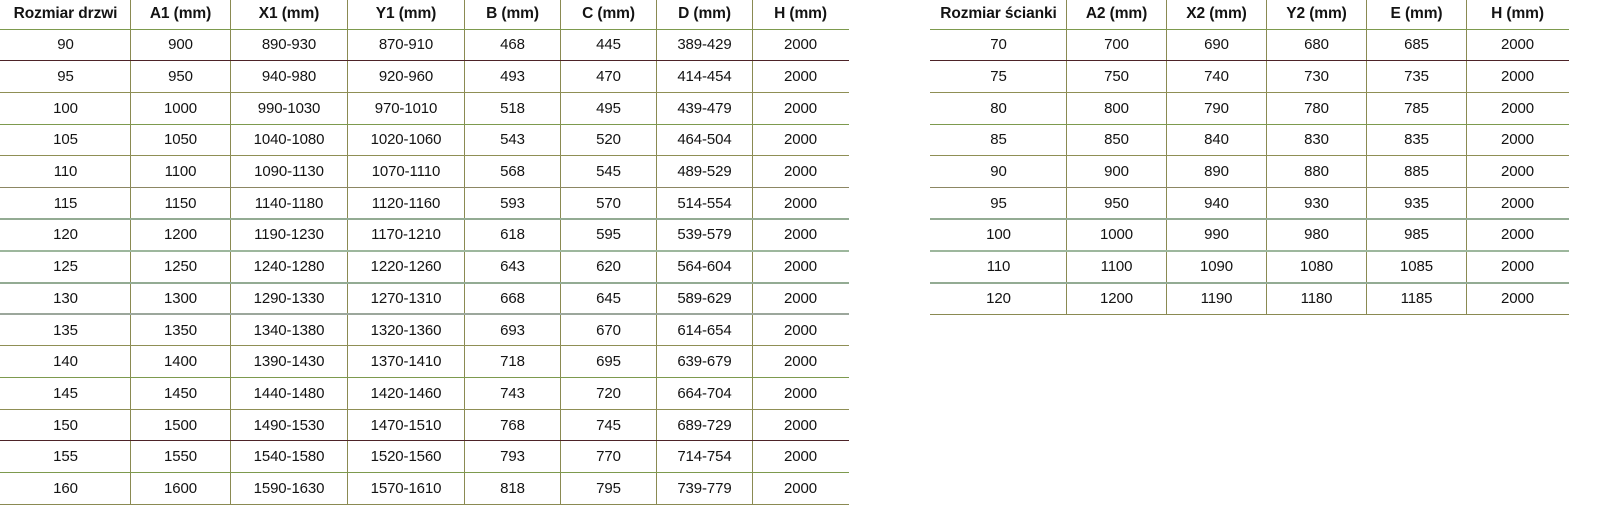 This screenshot has width=1600, height=514. Describe the element at coordinates (1517, 15) in the screenshot. I see `column-header-5: H (mm)` at that location.